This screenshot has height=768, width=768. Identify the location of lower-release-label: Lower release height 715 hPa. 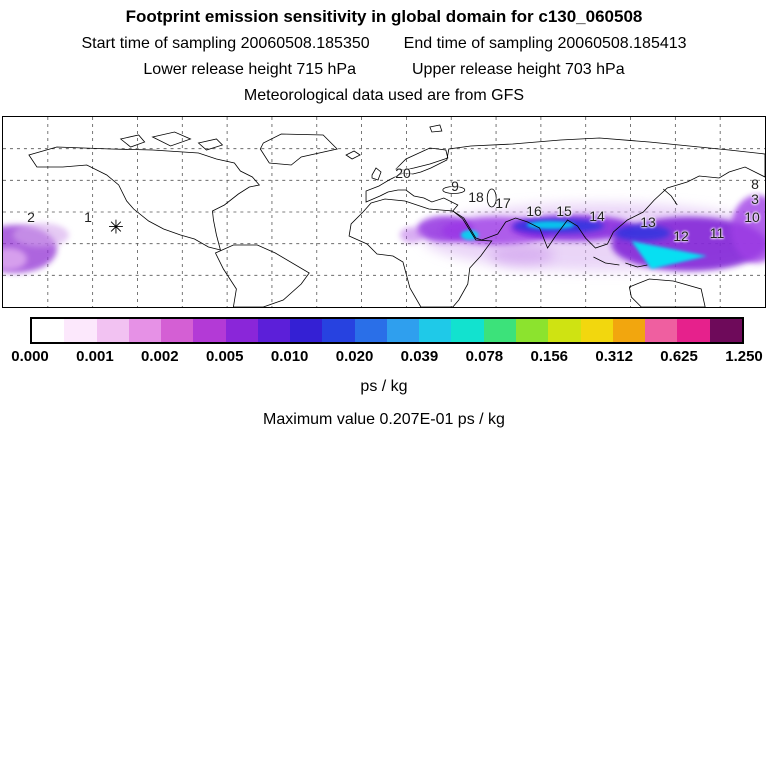
(249, 69).